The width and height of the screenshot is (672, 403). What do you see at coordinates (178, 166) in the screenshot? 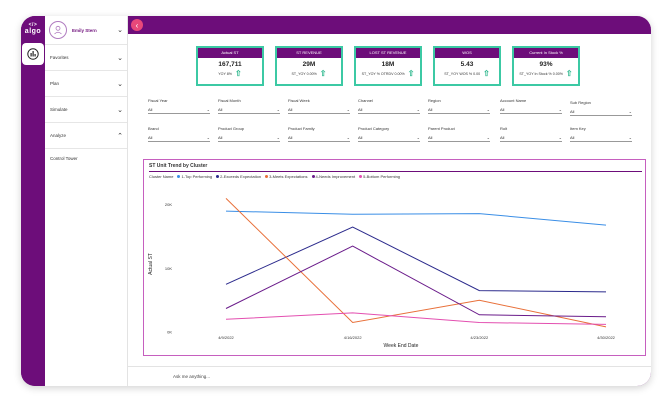
I see `chart-title: ST Unit Trend by Cluster` at bounding box center [178, 166].